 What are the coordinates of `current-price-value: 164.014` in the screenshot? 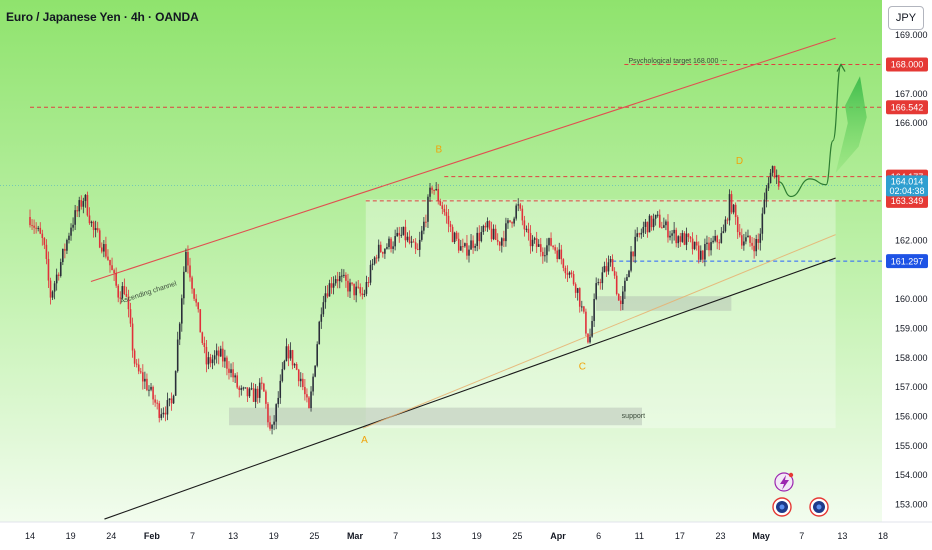 It's located at (907, 181).